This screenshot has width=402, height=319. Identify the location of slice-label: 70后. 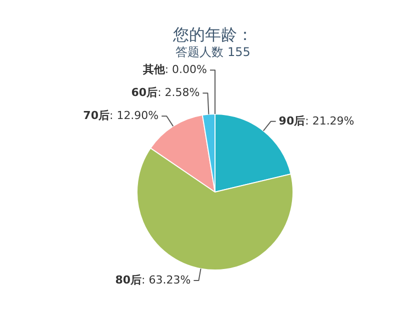
(96, 115).